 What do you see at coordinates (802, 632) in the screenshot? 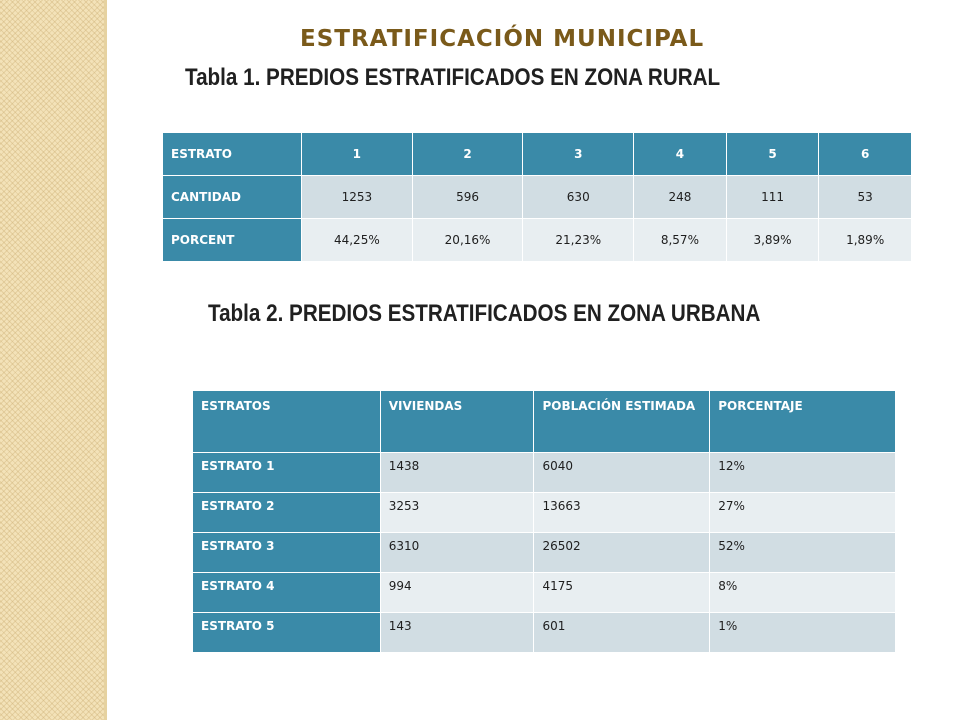
I see `table-cell: 1%` at bounding box center [802, 632].